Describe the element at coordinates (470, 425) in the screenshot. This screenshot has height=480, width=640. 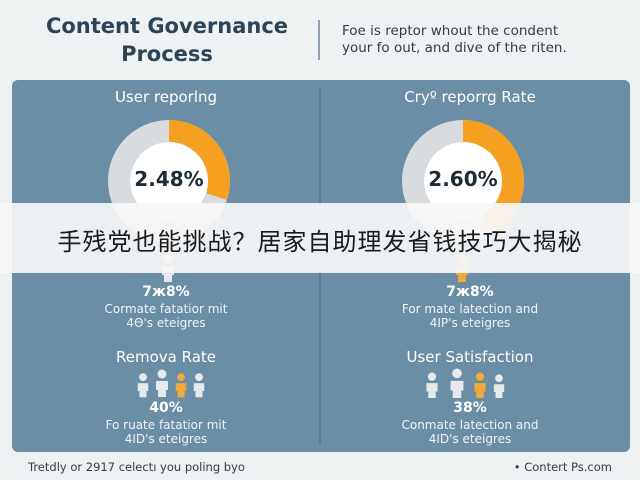
I see `caption-line1: Conmate latection and` at that location.